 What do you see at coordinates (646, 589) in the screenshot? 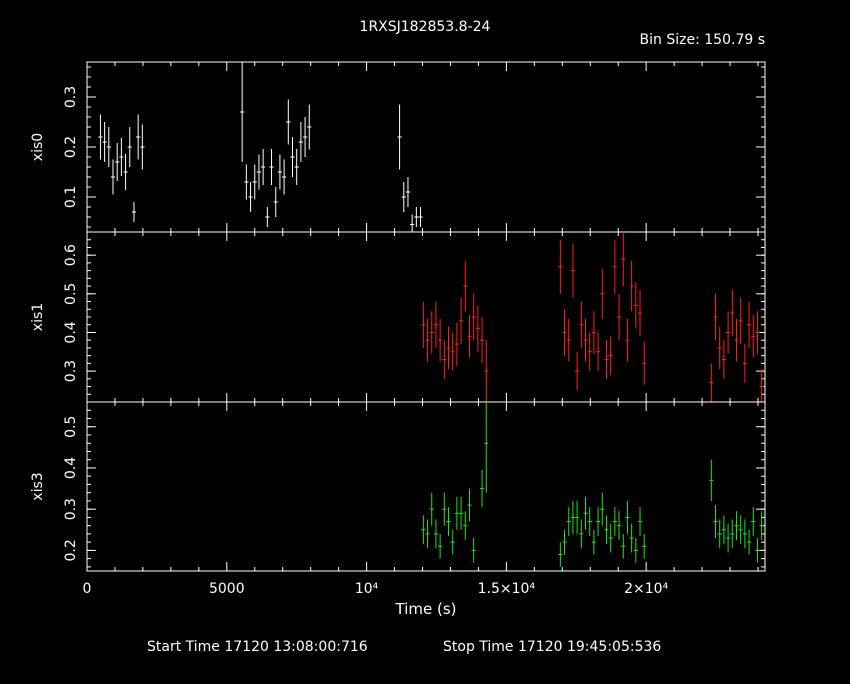
I see `x-tick-label: 2×10⁴` at bounding box center [646, 589].